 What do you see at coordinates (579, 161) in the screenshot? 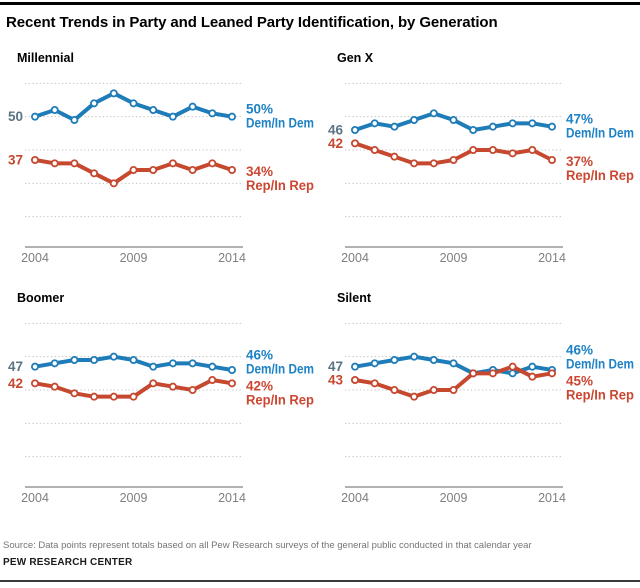
I see `series-end-label: 37%` at bounding box center [579, 161].